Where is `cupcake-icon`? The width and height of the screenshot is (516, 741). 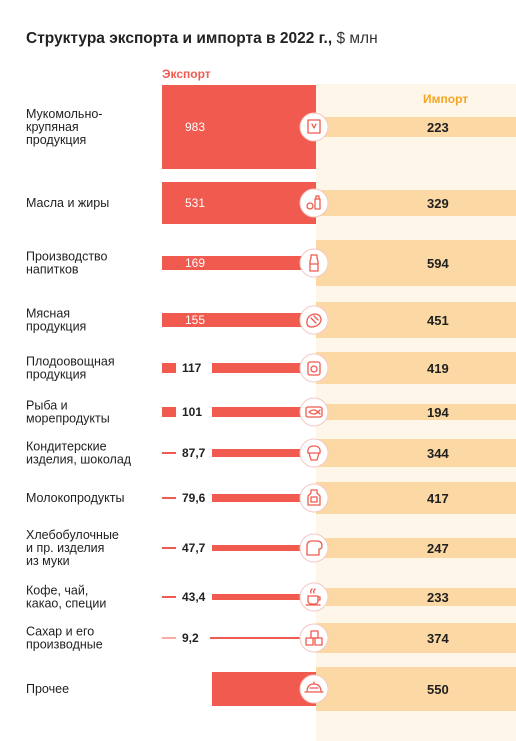 cupcake-icon is located at coordinates (314, 453).